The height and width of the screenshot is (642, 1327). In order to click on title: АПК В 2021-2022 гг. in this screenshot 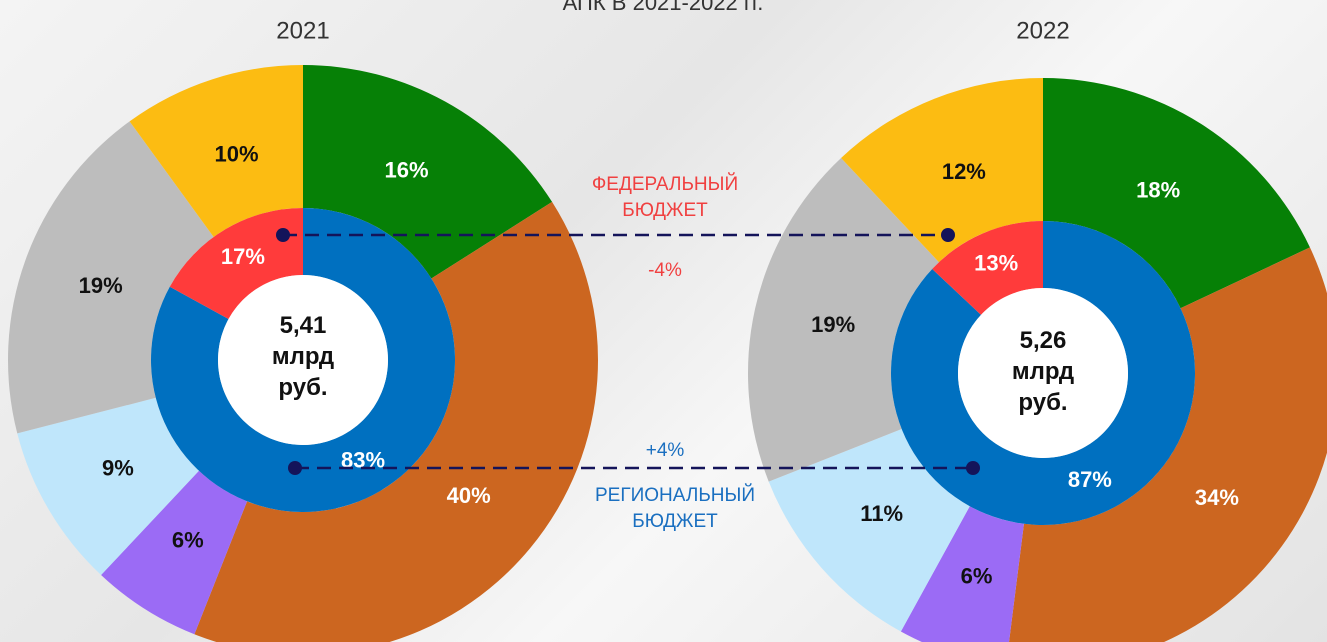, I will do `click(663, 7)`.